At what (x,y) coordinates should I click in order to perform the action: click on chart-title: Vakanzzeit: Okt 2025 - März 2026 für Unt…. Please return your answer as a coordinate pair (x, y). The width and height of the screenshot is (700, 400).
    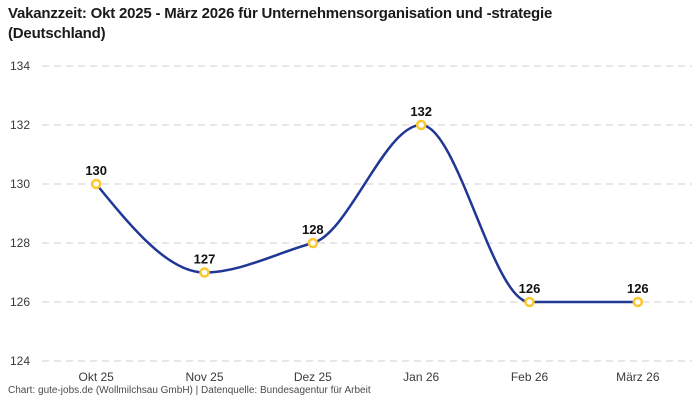
    Looking at the image, I should click on (280, 24).